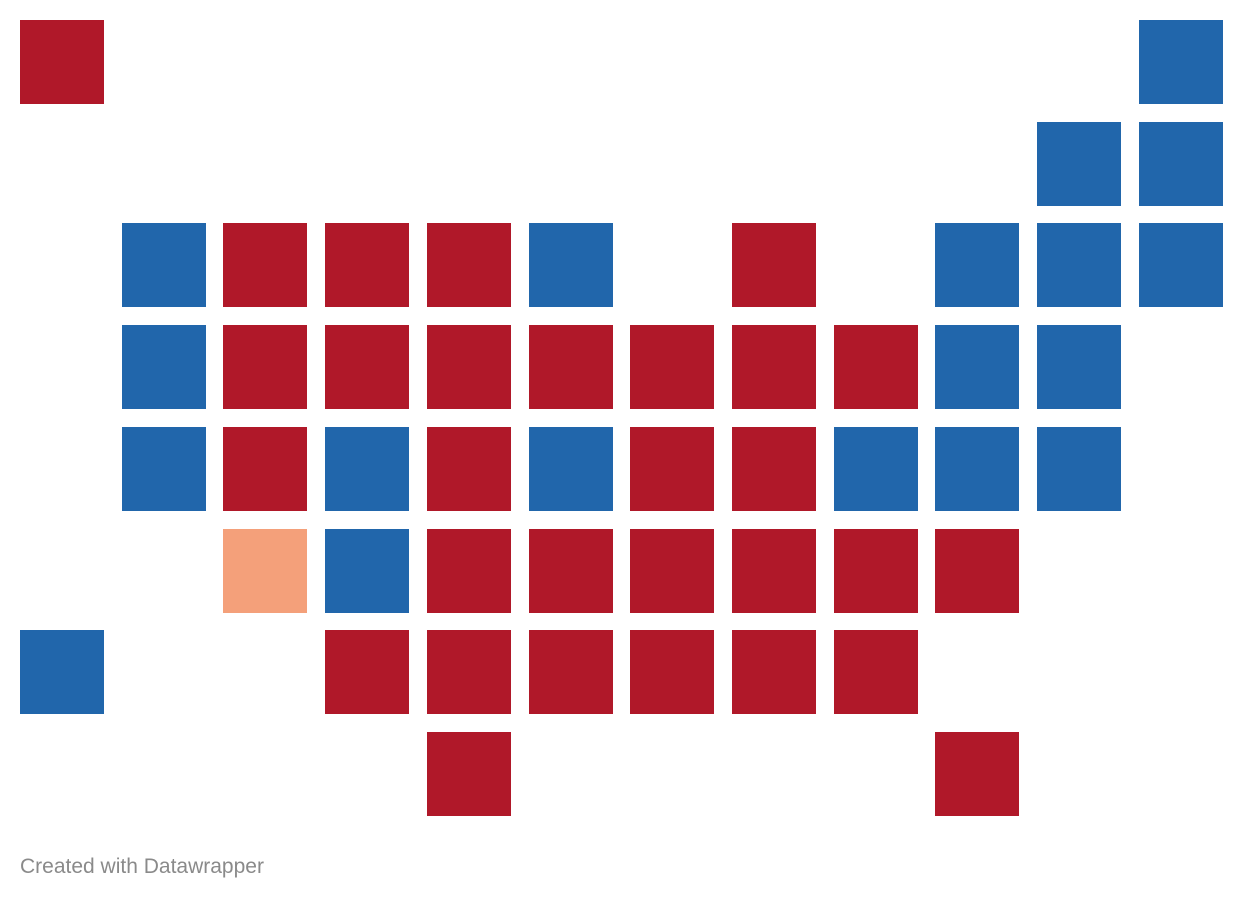 The width and height of the screenshot is (1240, 902). I want to click on state-tile-r2-c5, so click(571, 265).